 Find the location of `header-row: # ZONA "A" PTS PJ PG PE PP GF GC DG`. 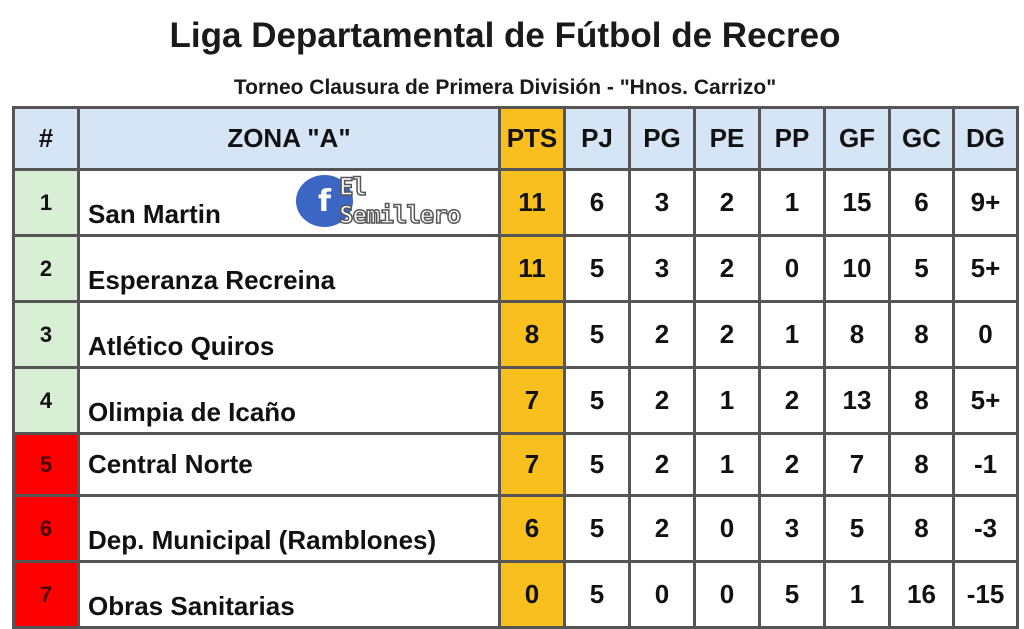

header-row: # ZONA "A" PTS PJ PG PE PP GF GC DG is located at coordinates (515, 138).